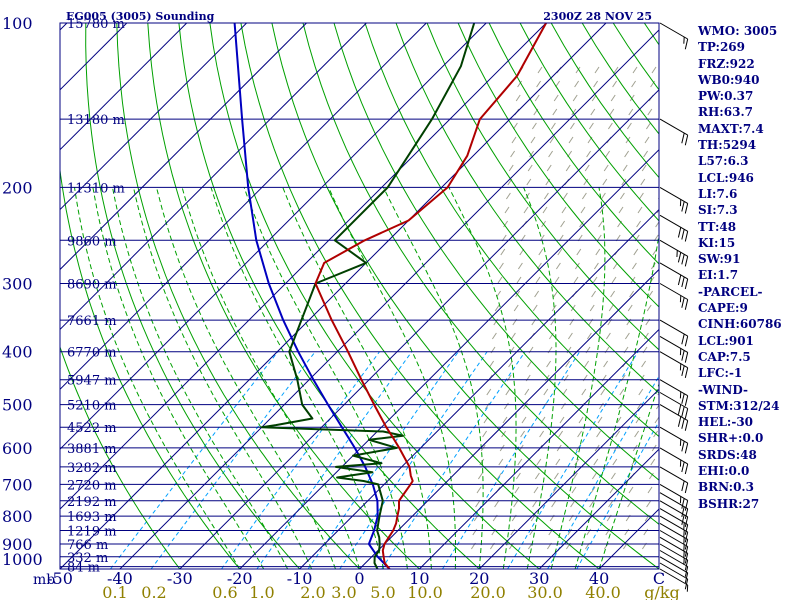  I want to click on stability-index: TP:269, so click(748, 47).